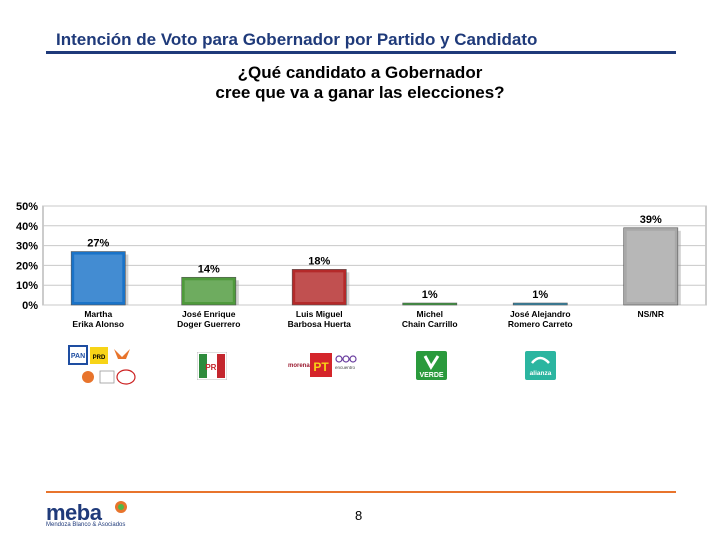 The width and height of the screenshot is (720, 540). I want to click on y-tick-label: 30%, so click(27, 247).